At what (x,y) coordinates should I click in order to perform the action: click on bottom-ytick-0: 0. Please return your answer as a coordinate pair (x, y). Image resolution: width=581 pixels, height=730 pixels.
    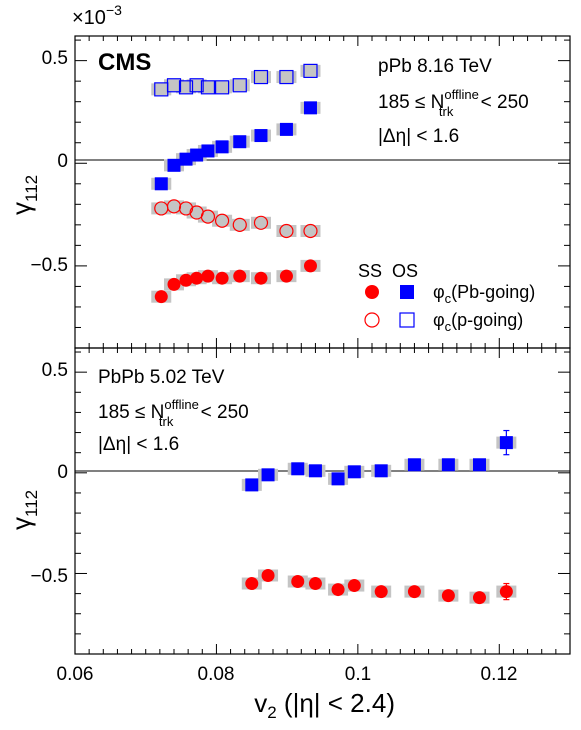
    Looking at the image, I should click on (62, 472).